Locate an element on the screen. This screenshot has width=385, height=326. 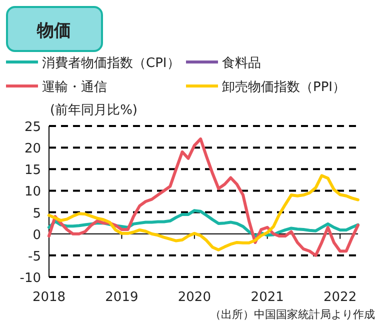
x-tick-label: 2018 is located at coordinates (49, 297).